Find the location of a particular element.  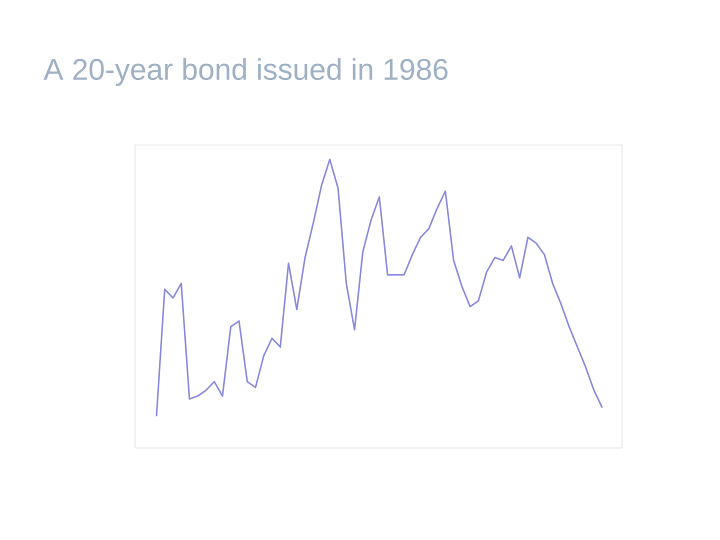

chart-title: A 20-year bond issued in 1986 is located at coordinates (246, 72).